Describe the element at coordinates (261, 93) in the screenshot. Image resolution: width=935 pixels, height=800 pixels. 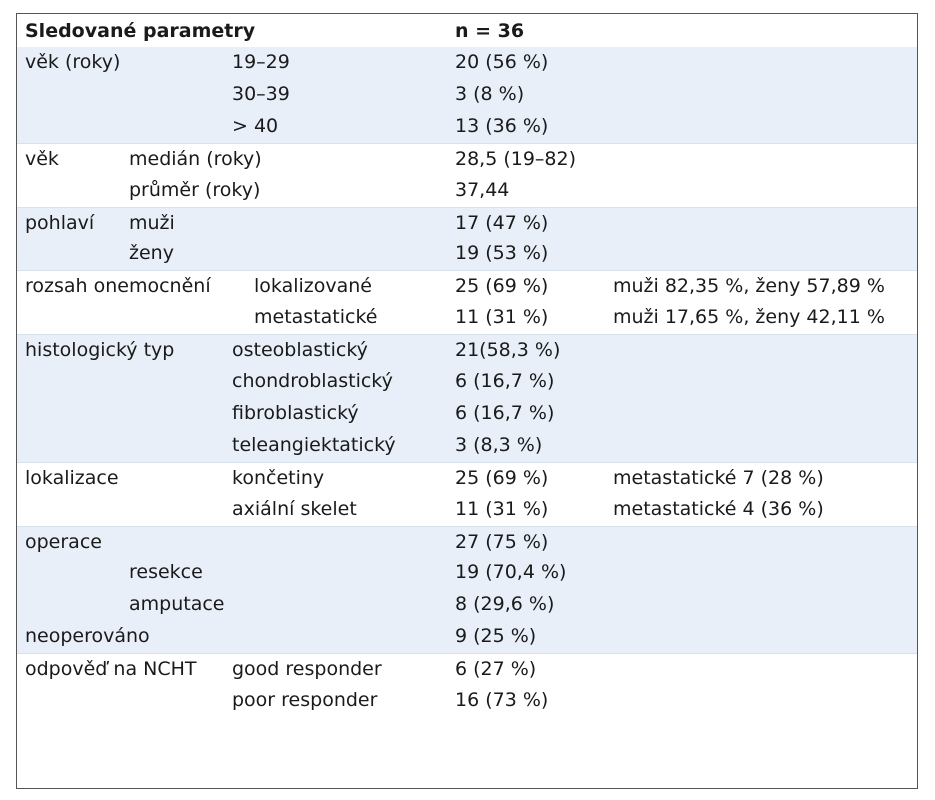
I see `row-sublabel: 30–39` at that location.